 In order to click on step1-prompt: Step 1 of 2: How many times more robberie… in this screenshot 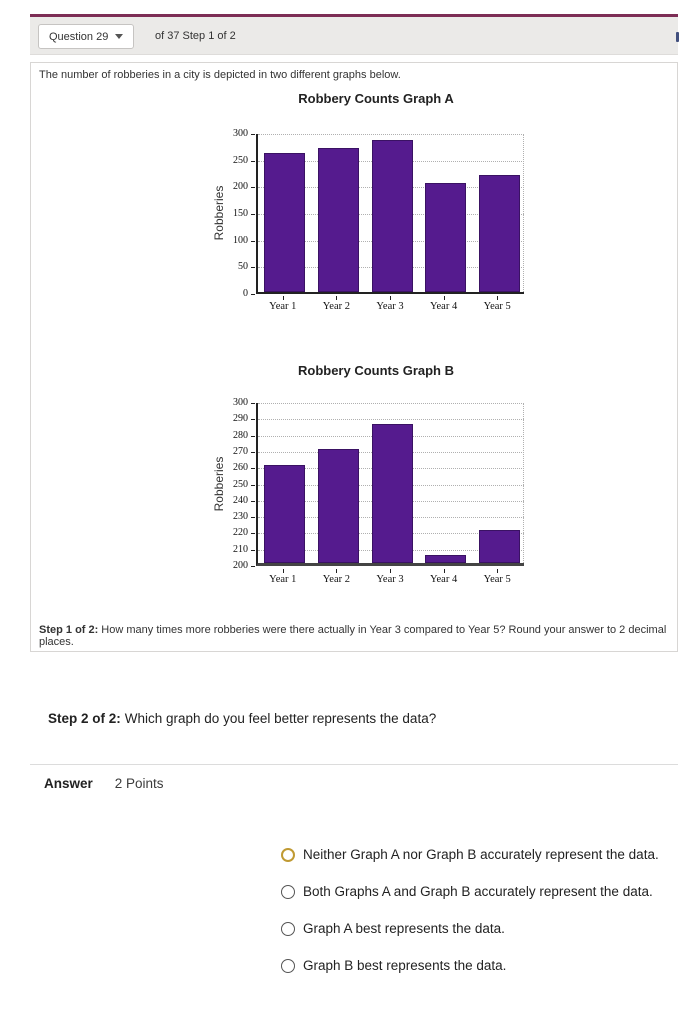, I will do `click(358, 636)`.